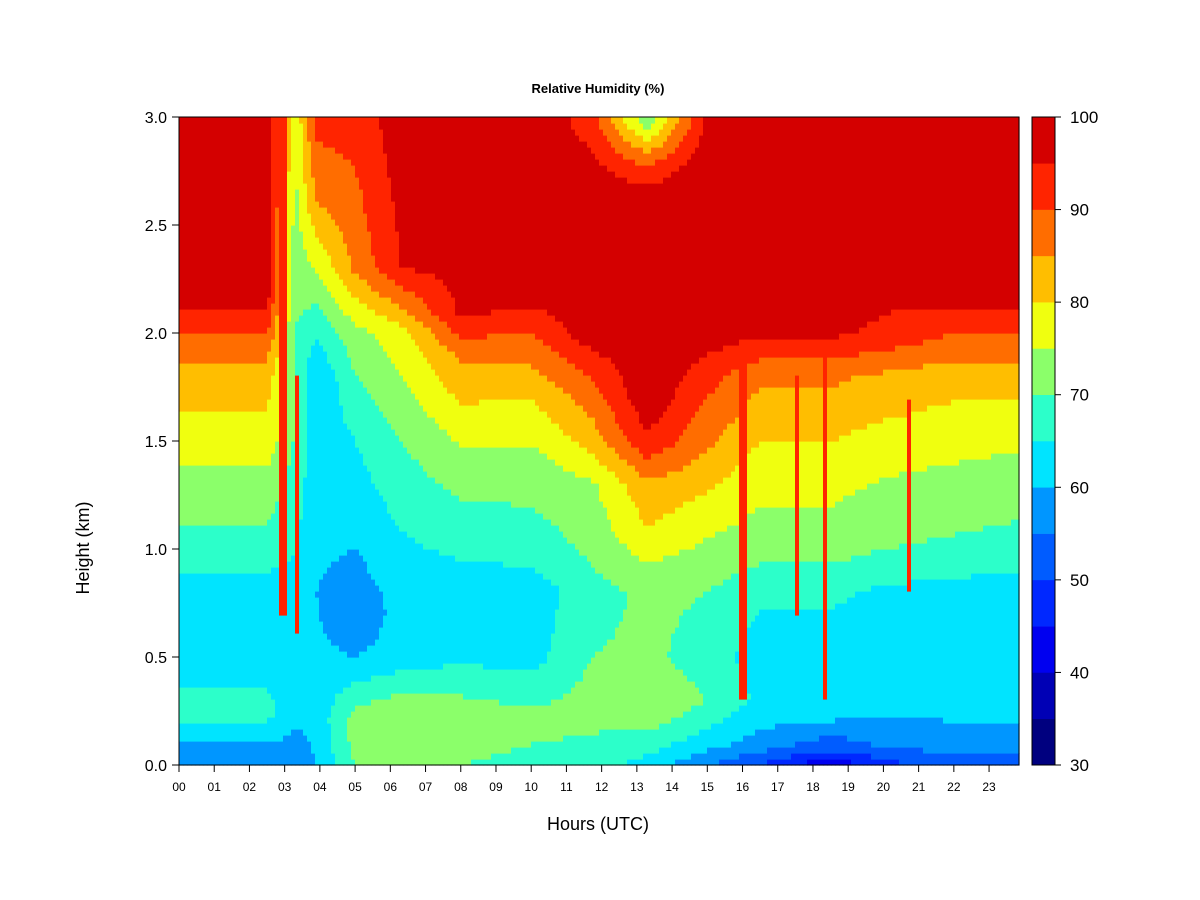 This screenshot has width=1200, height=900. Describe the element at coordinates (156, 226) in the screenshot. I see `y-tick-label: 2.5` at that location.